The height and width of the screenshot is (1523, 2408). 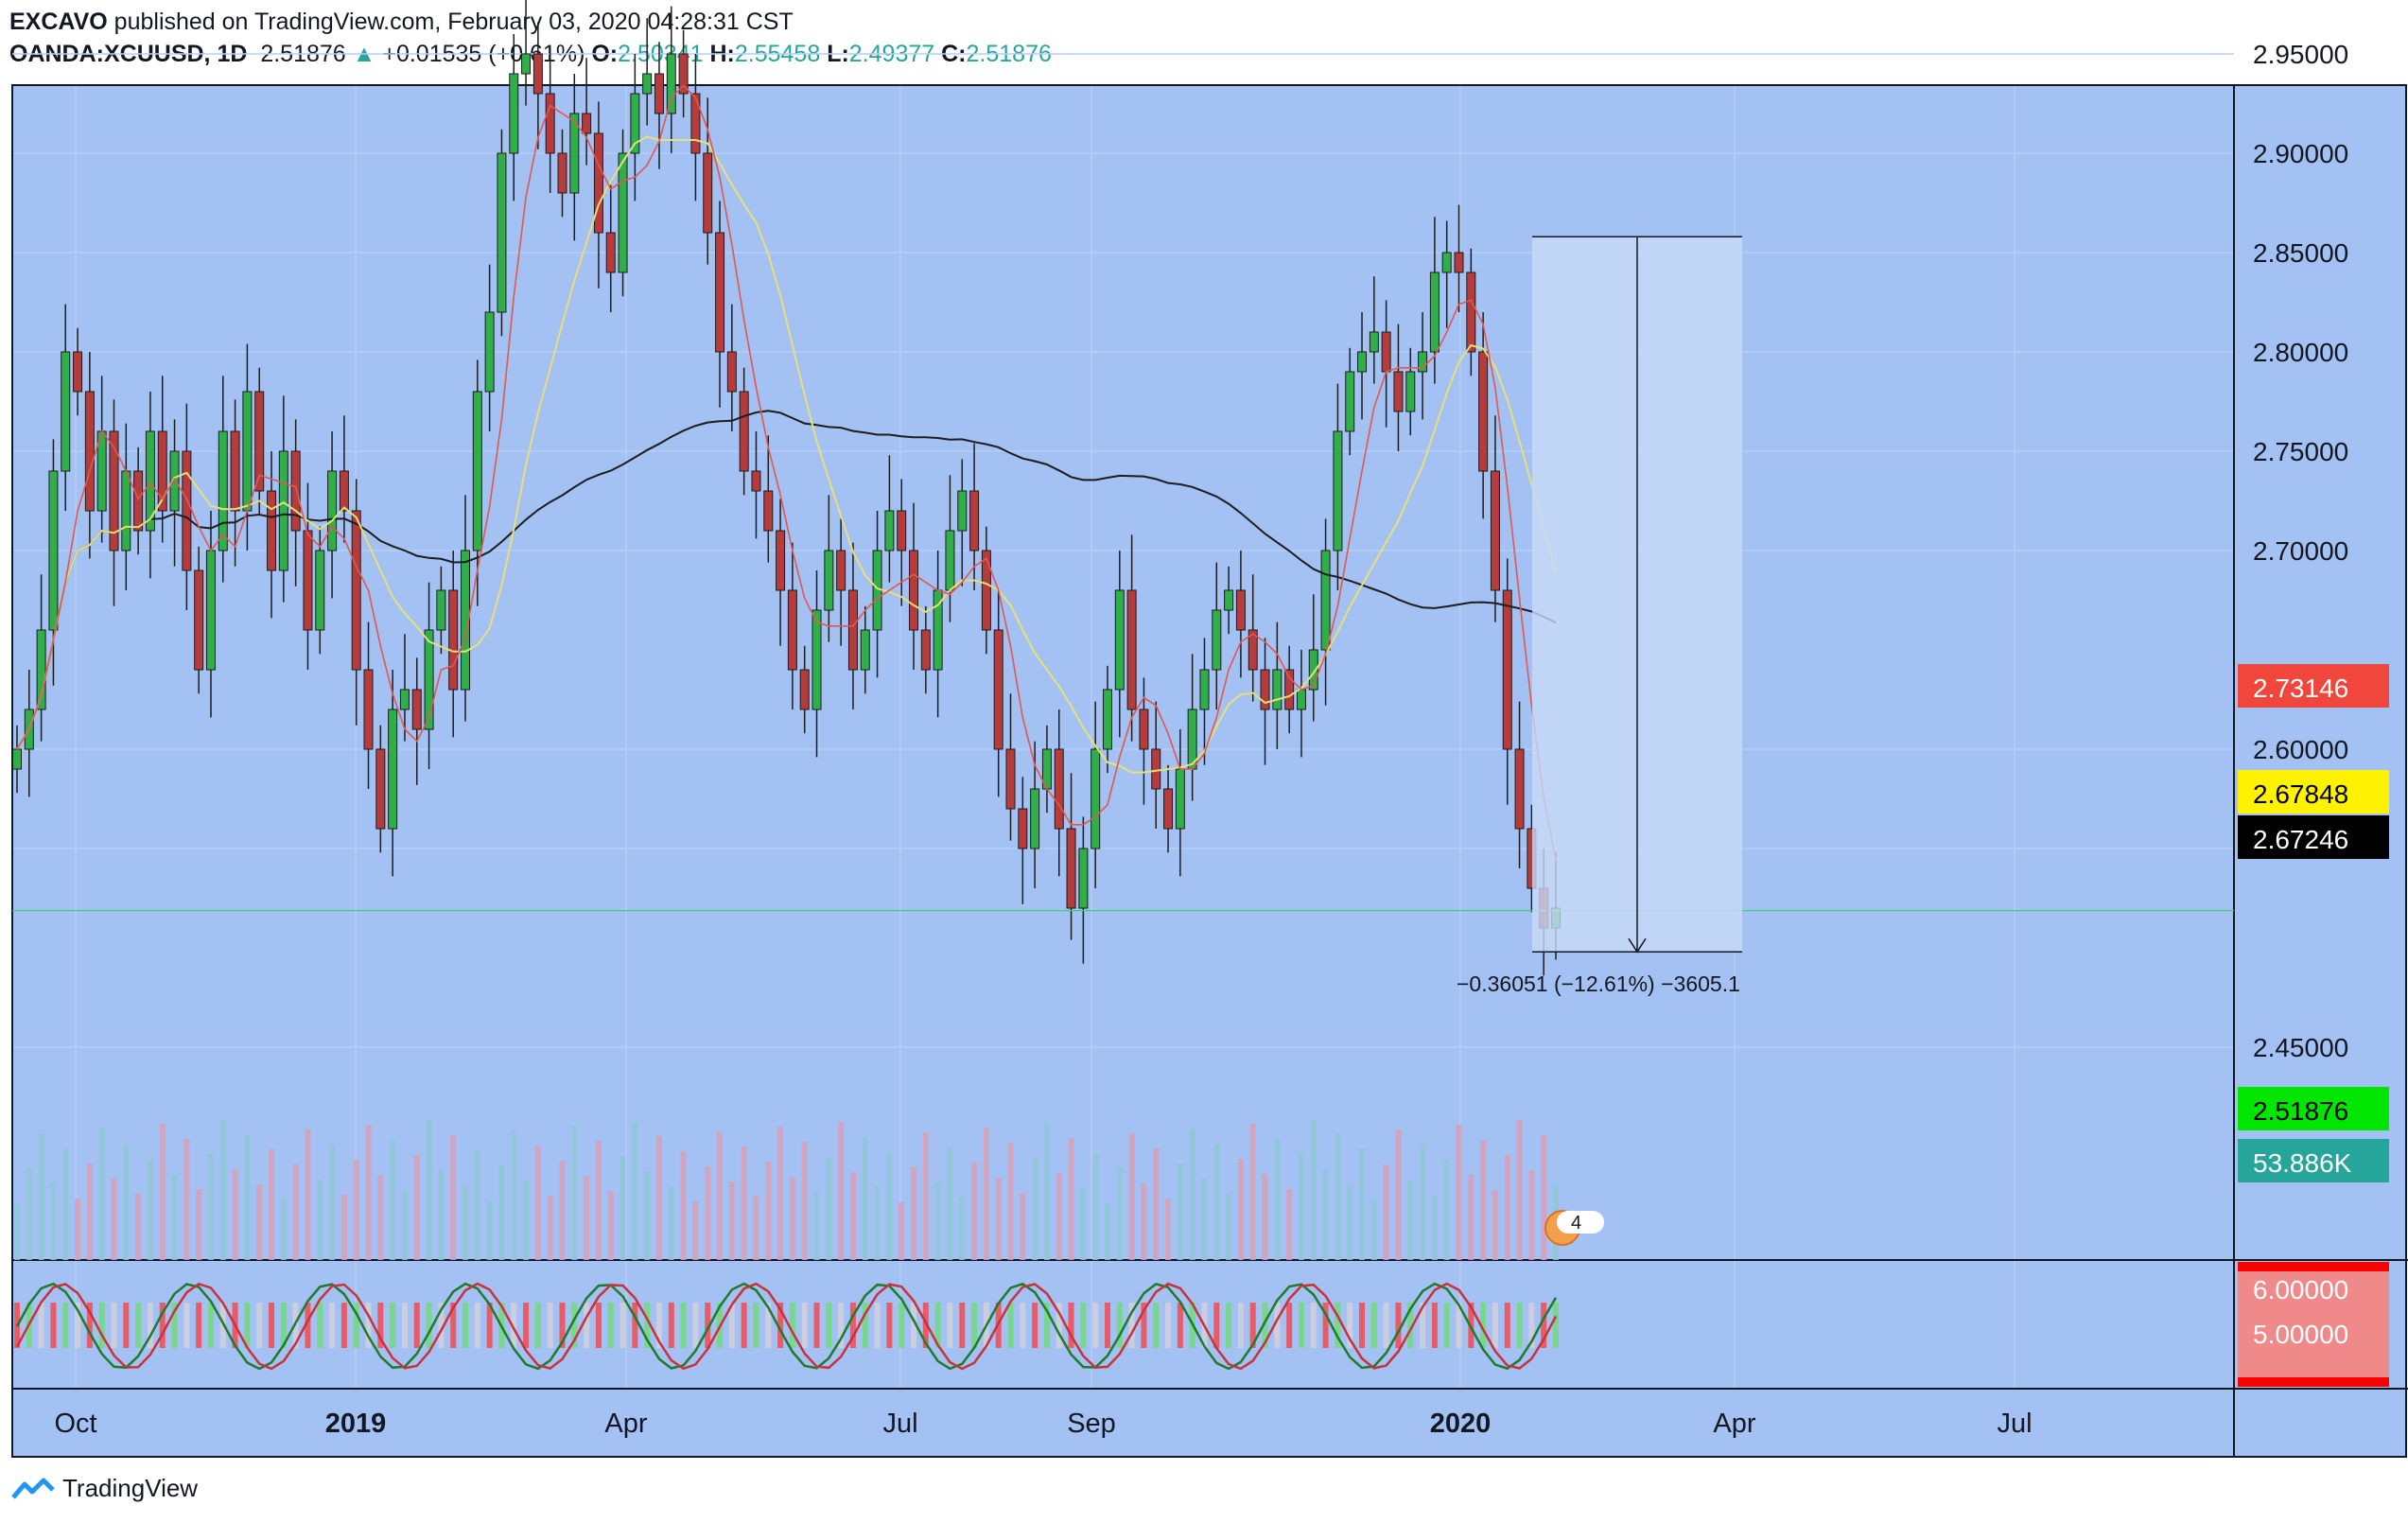 What do you see at coordinates (786, 580) in the screenshot?
I see `ma-black-line` at bounding box center [786, 580].